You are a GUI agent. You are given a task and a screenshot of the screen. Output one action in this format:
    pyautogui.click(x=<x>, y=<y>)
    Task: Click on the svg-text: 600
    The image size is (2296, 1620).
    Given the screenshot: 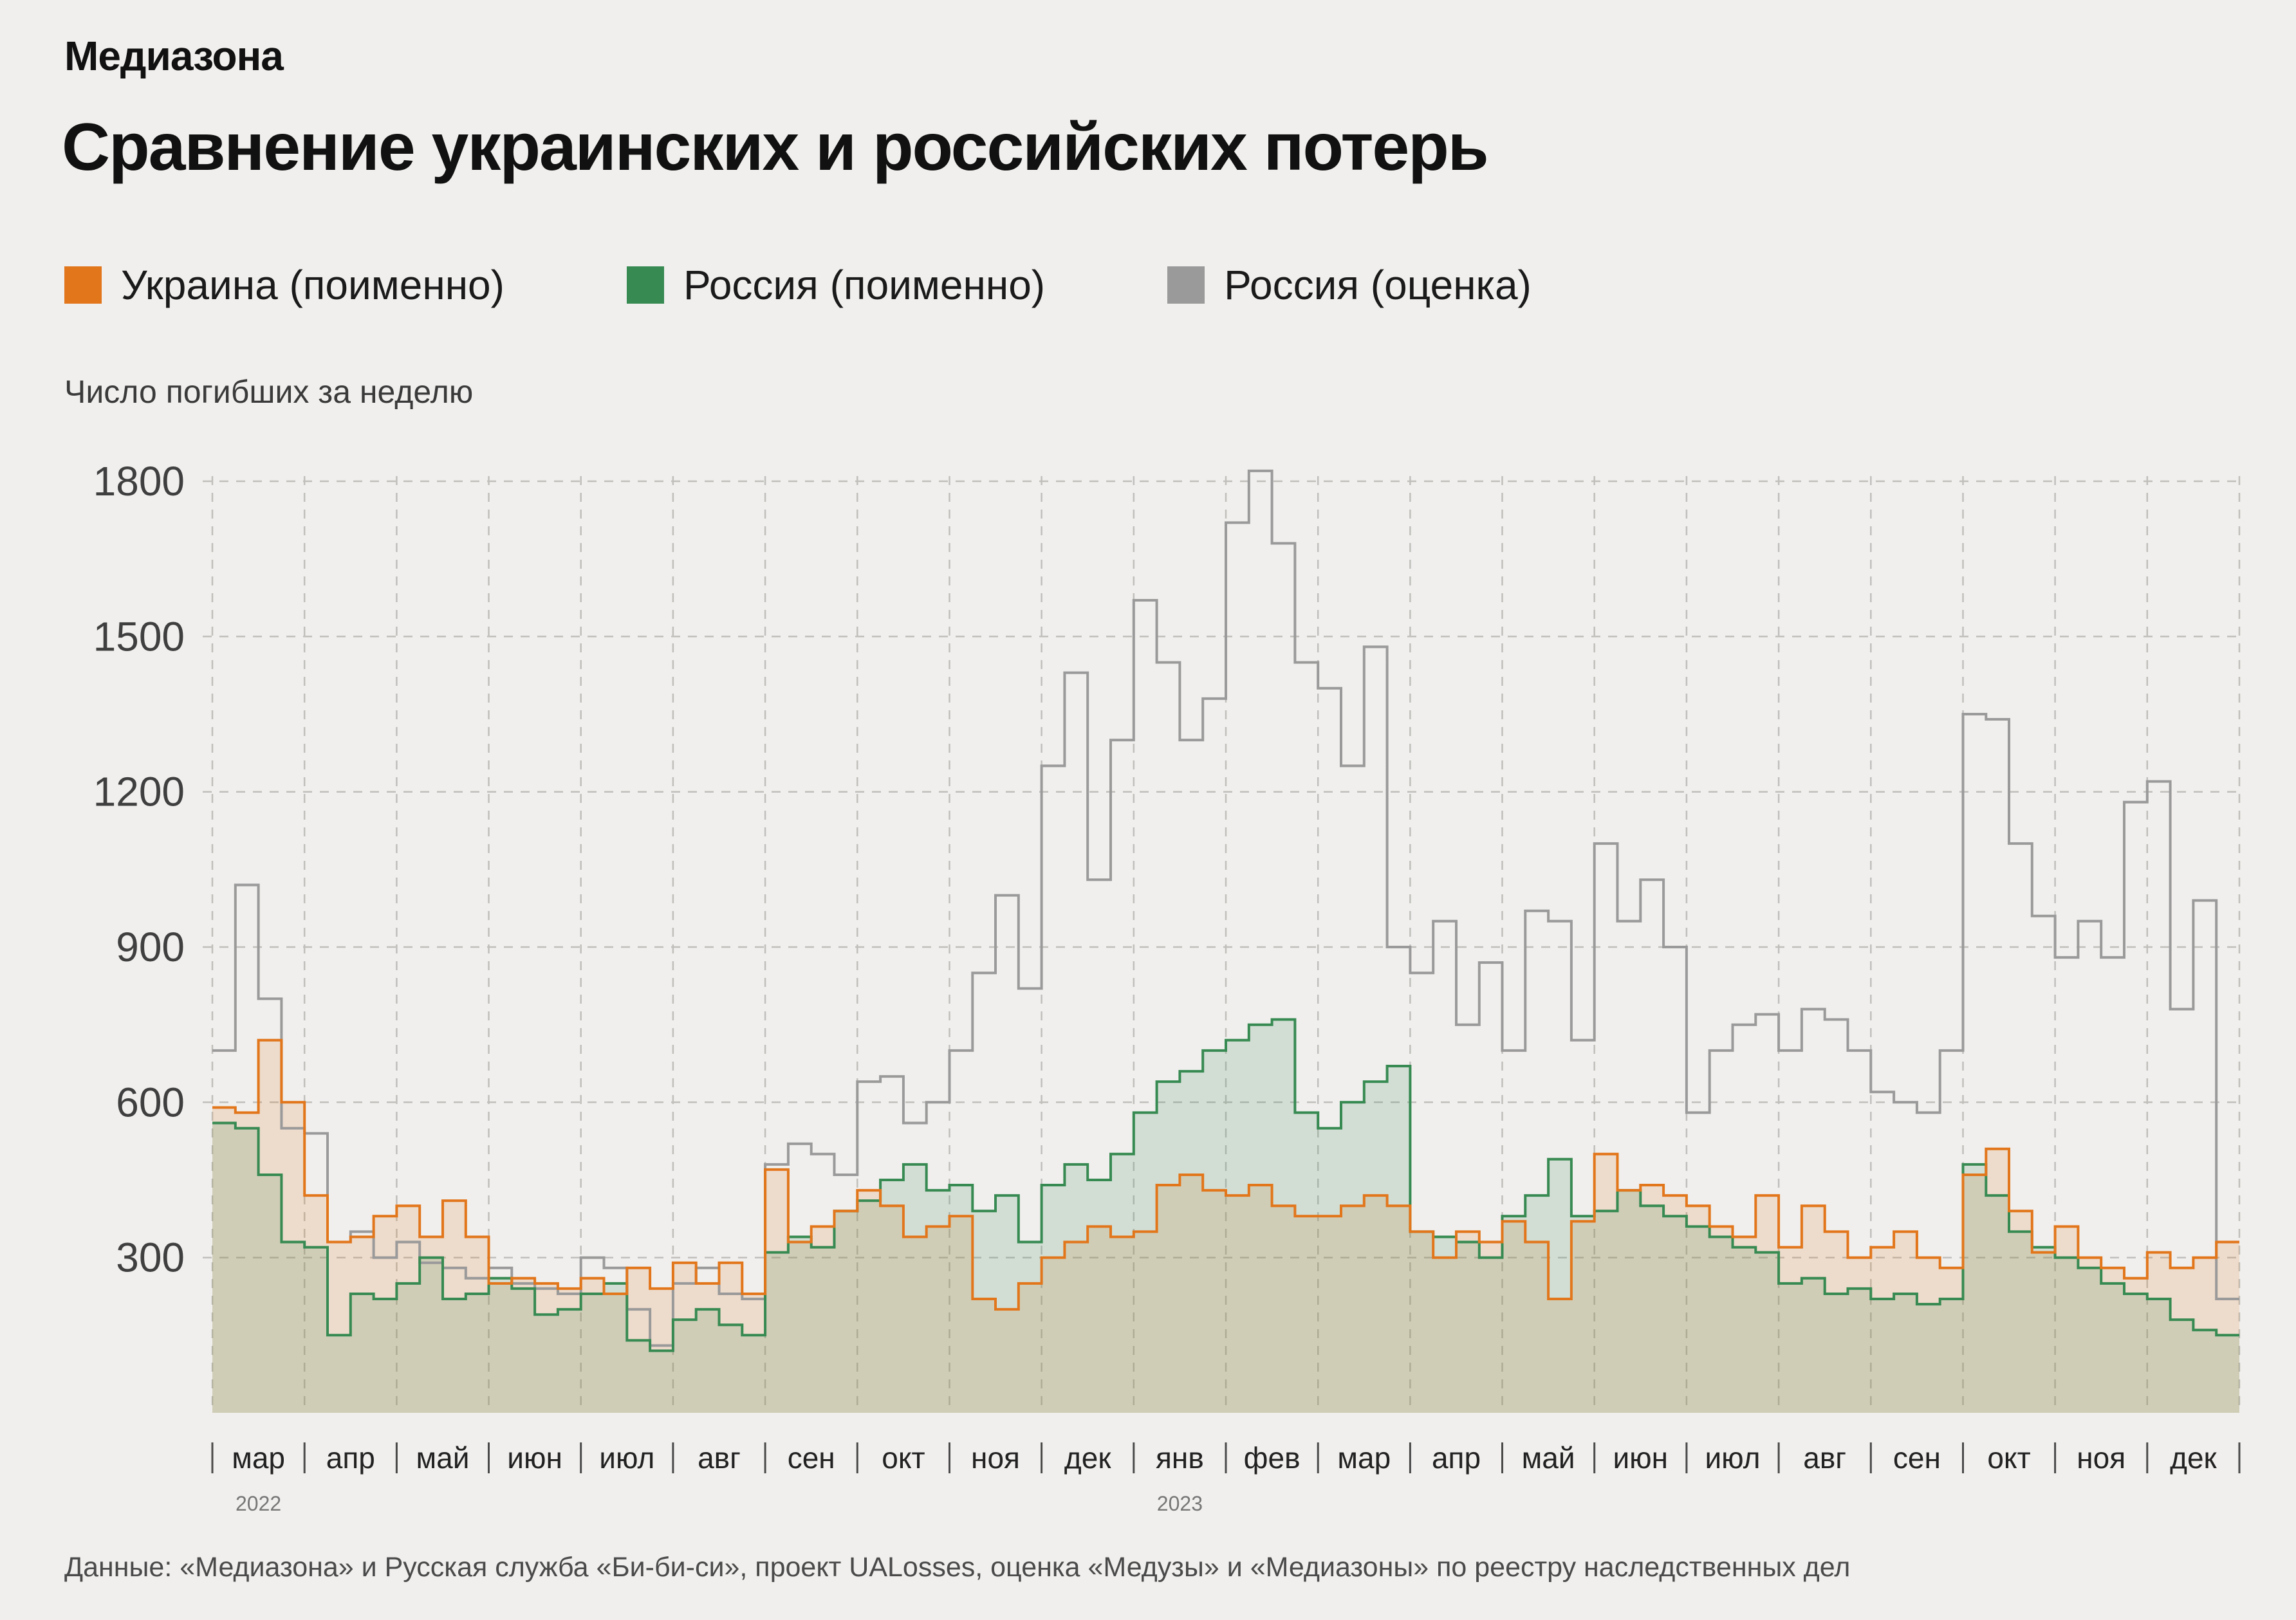 What is the action you would take?
    pyautogui.click(x=150, y=1102)
    